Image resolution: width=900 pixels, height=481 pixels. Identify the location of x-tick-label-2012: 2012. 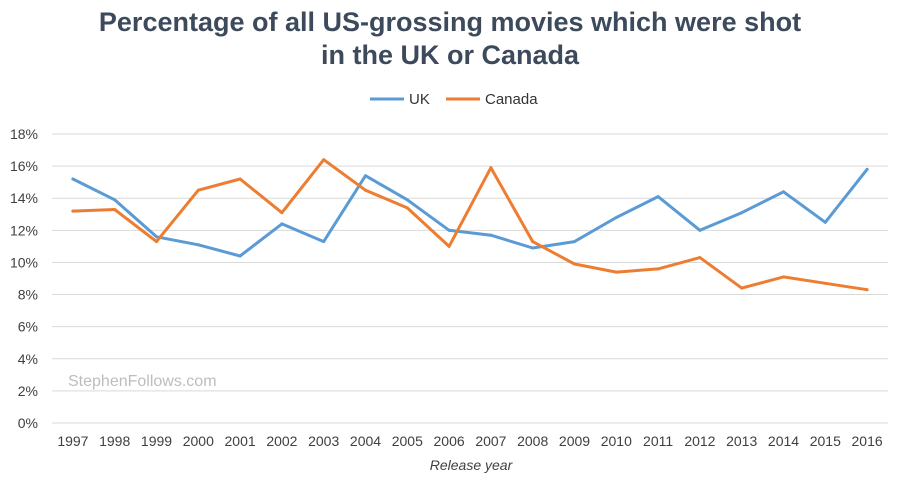
(699, 441).